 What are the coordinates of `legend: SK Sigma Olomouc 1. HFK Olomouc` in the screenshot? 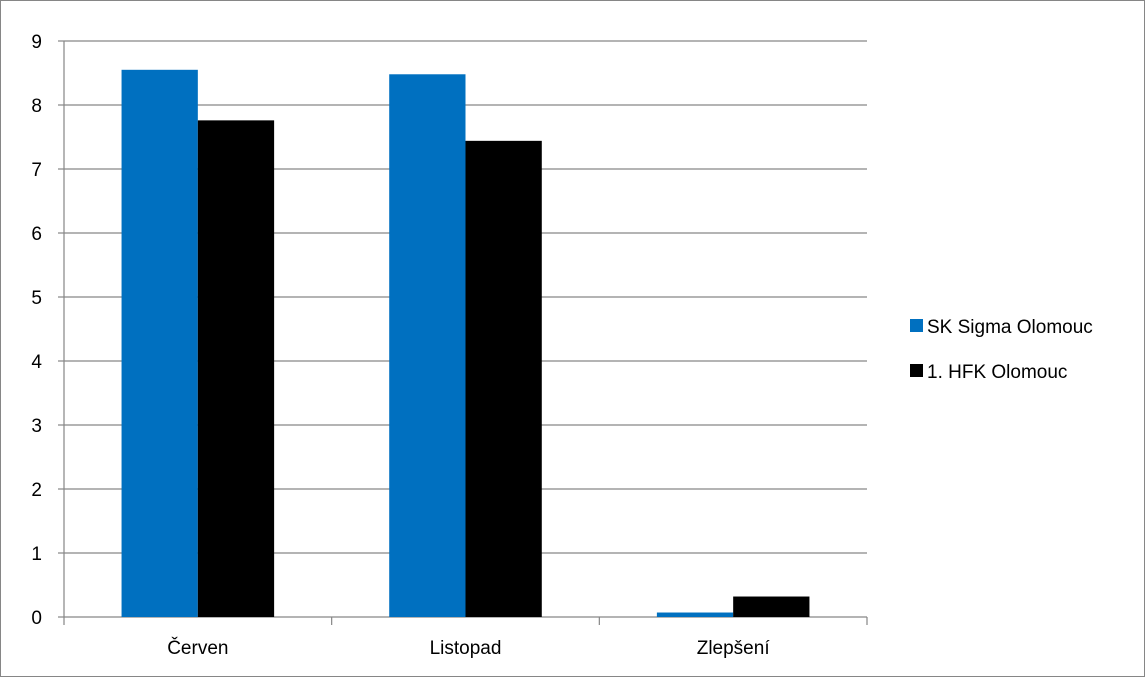 It's located at (1001, 350).